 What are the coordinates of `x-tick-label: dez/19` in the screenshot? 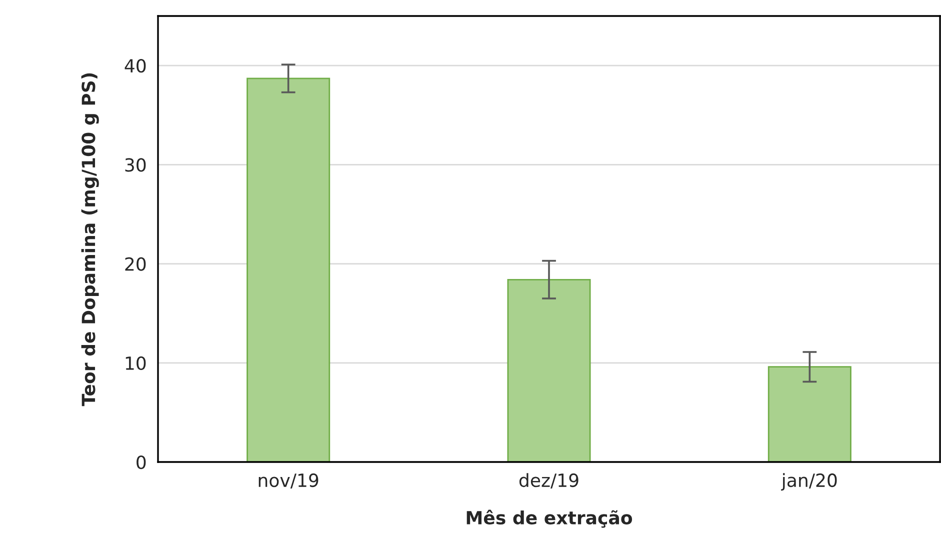 It's located at (548, 481).